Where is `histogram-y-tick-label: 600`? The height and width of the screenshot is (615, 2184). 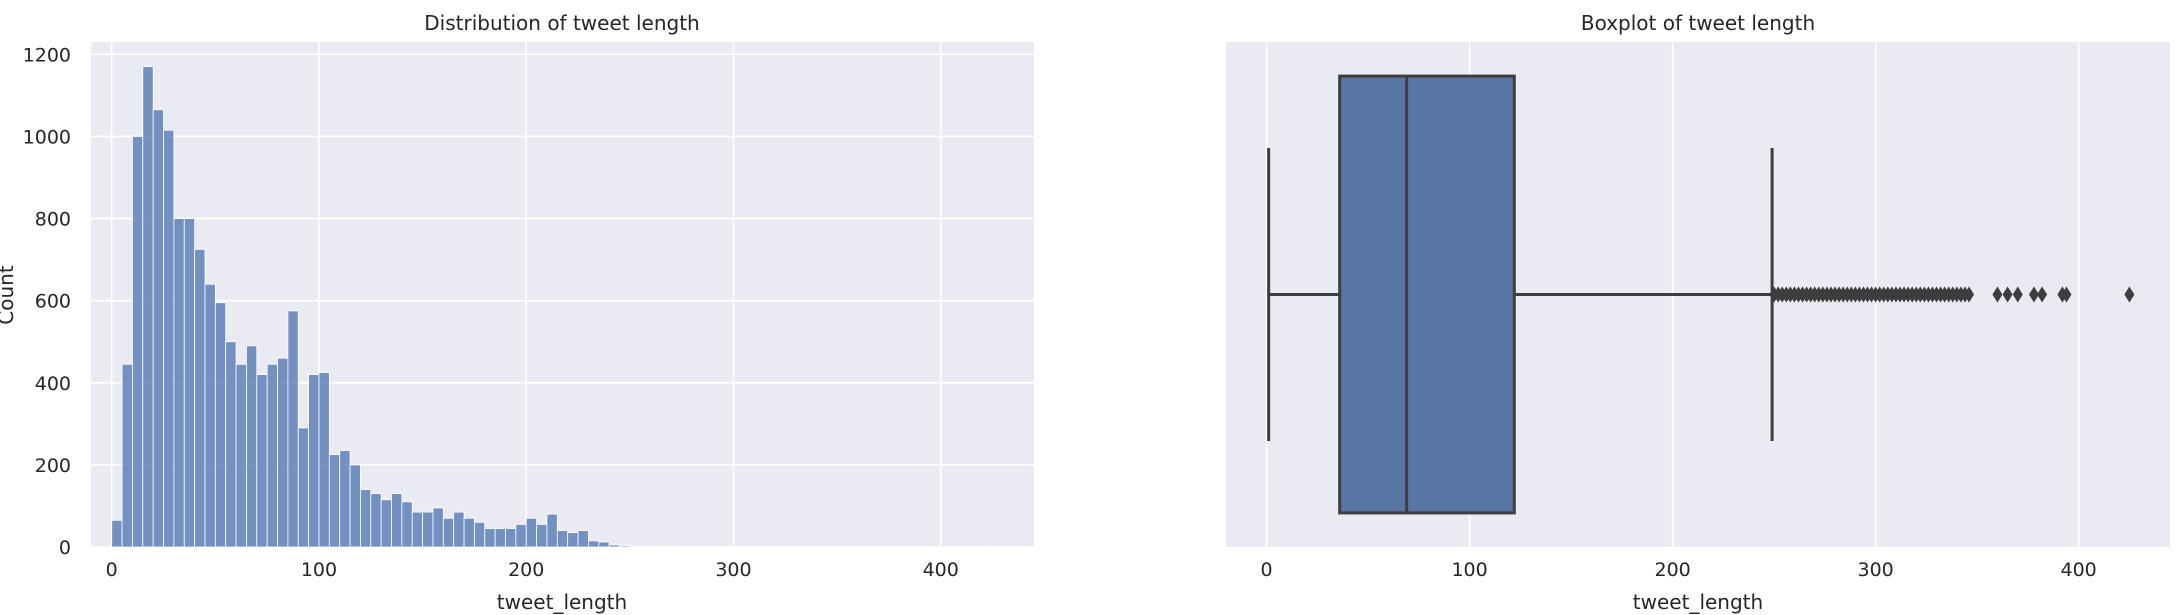 histogram-y-tick-label: 600 is located at coordinates (53, 302).